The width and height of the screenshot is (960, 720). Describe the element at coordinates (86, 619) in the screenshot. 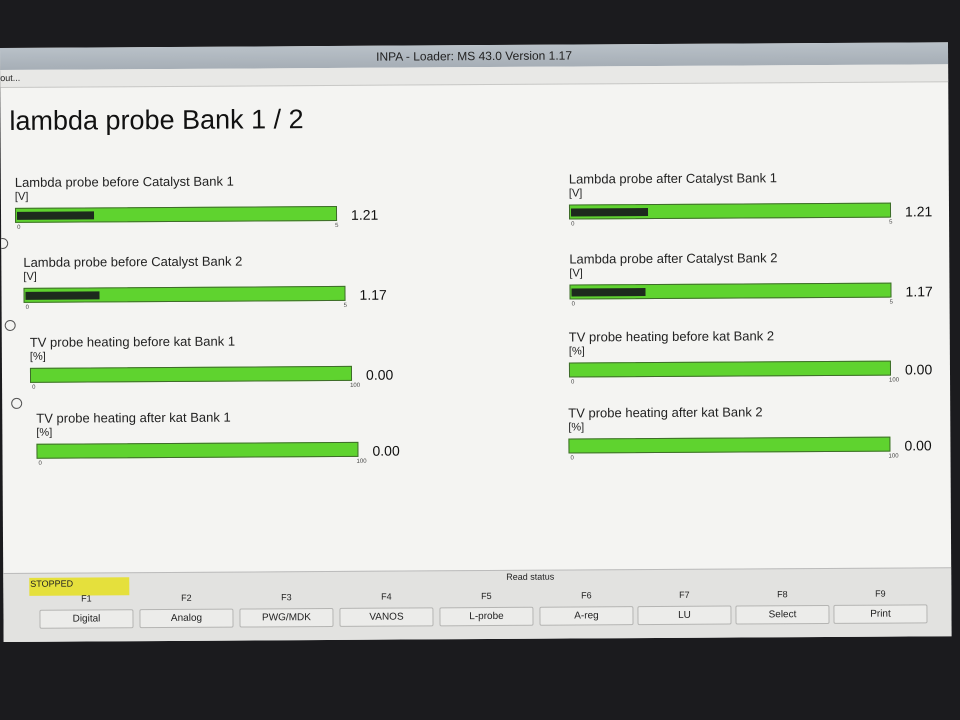

I see `digital-button: Digital` at that location.